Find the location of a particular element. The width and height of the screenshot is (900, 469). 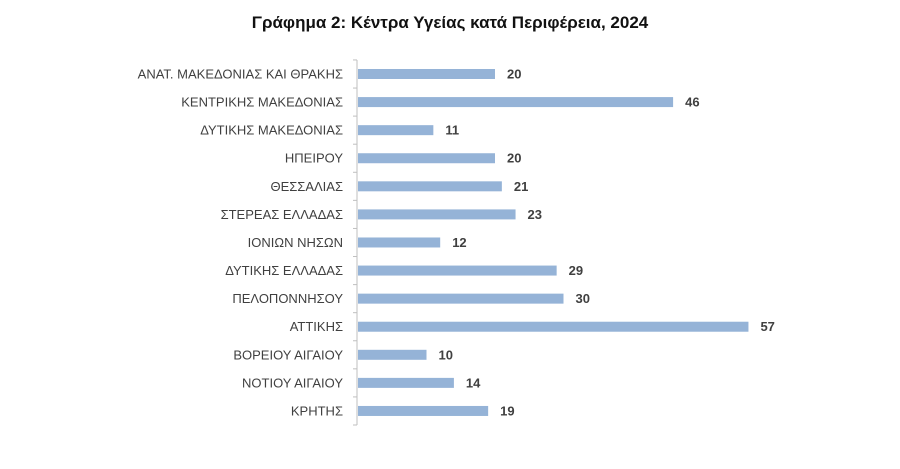

category-label: ΣΤΕΡΕΑΣ ΕΛΛΑΔΑΣ is located at coordinates (282, 214).